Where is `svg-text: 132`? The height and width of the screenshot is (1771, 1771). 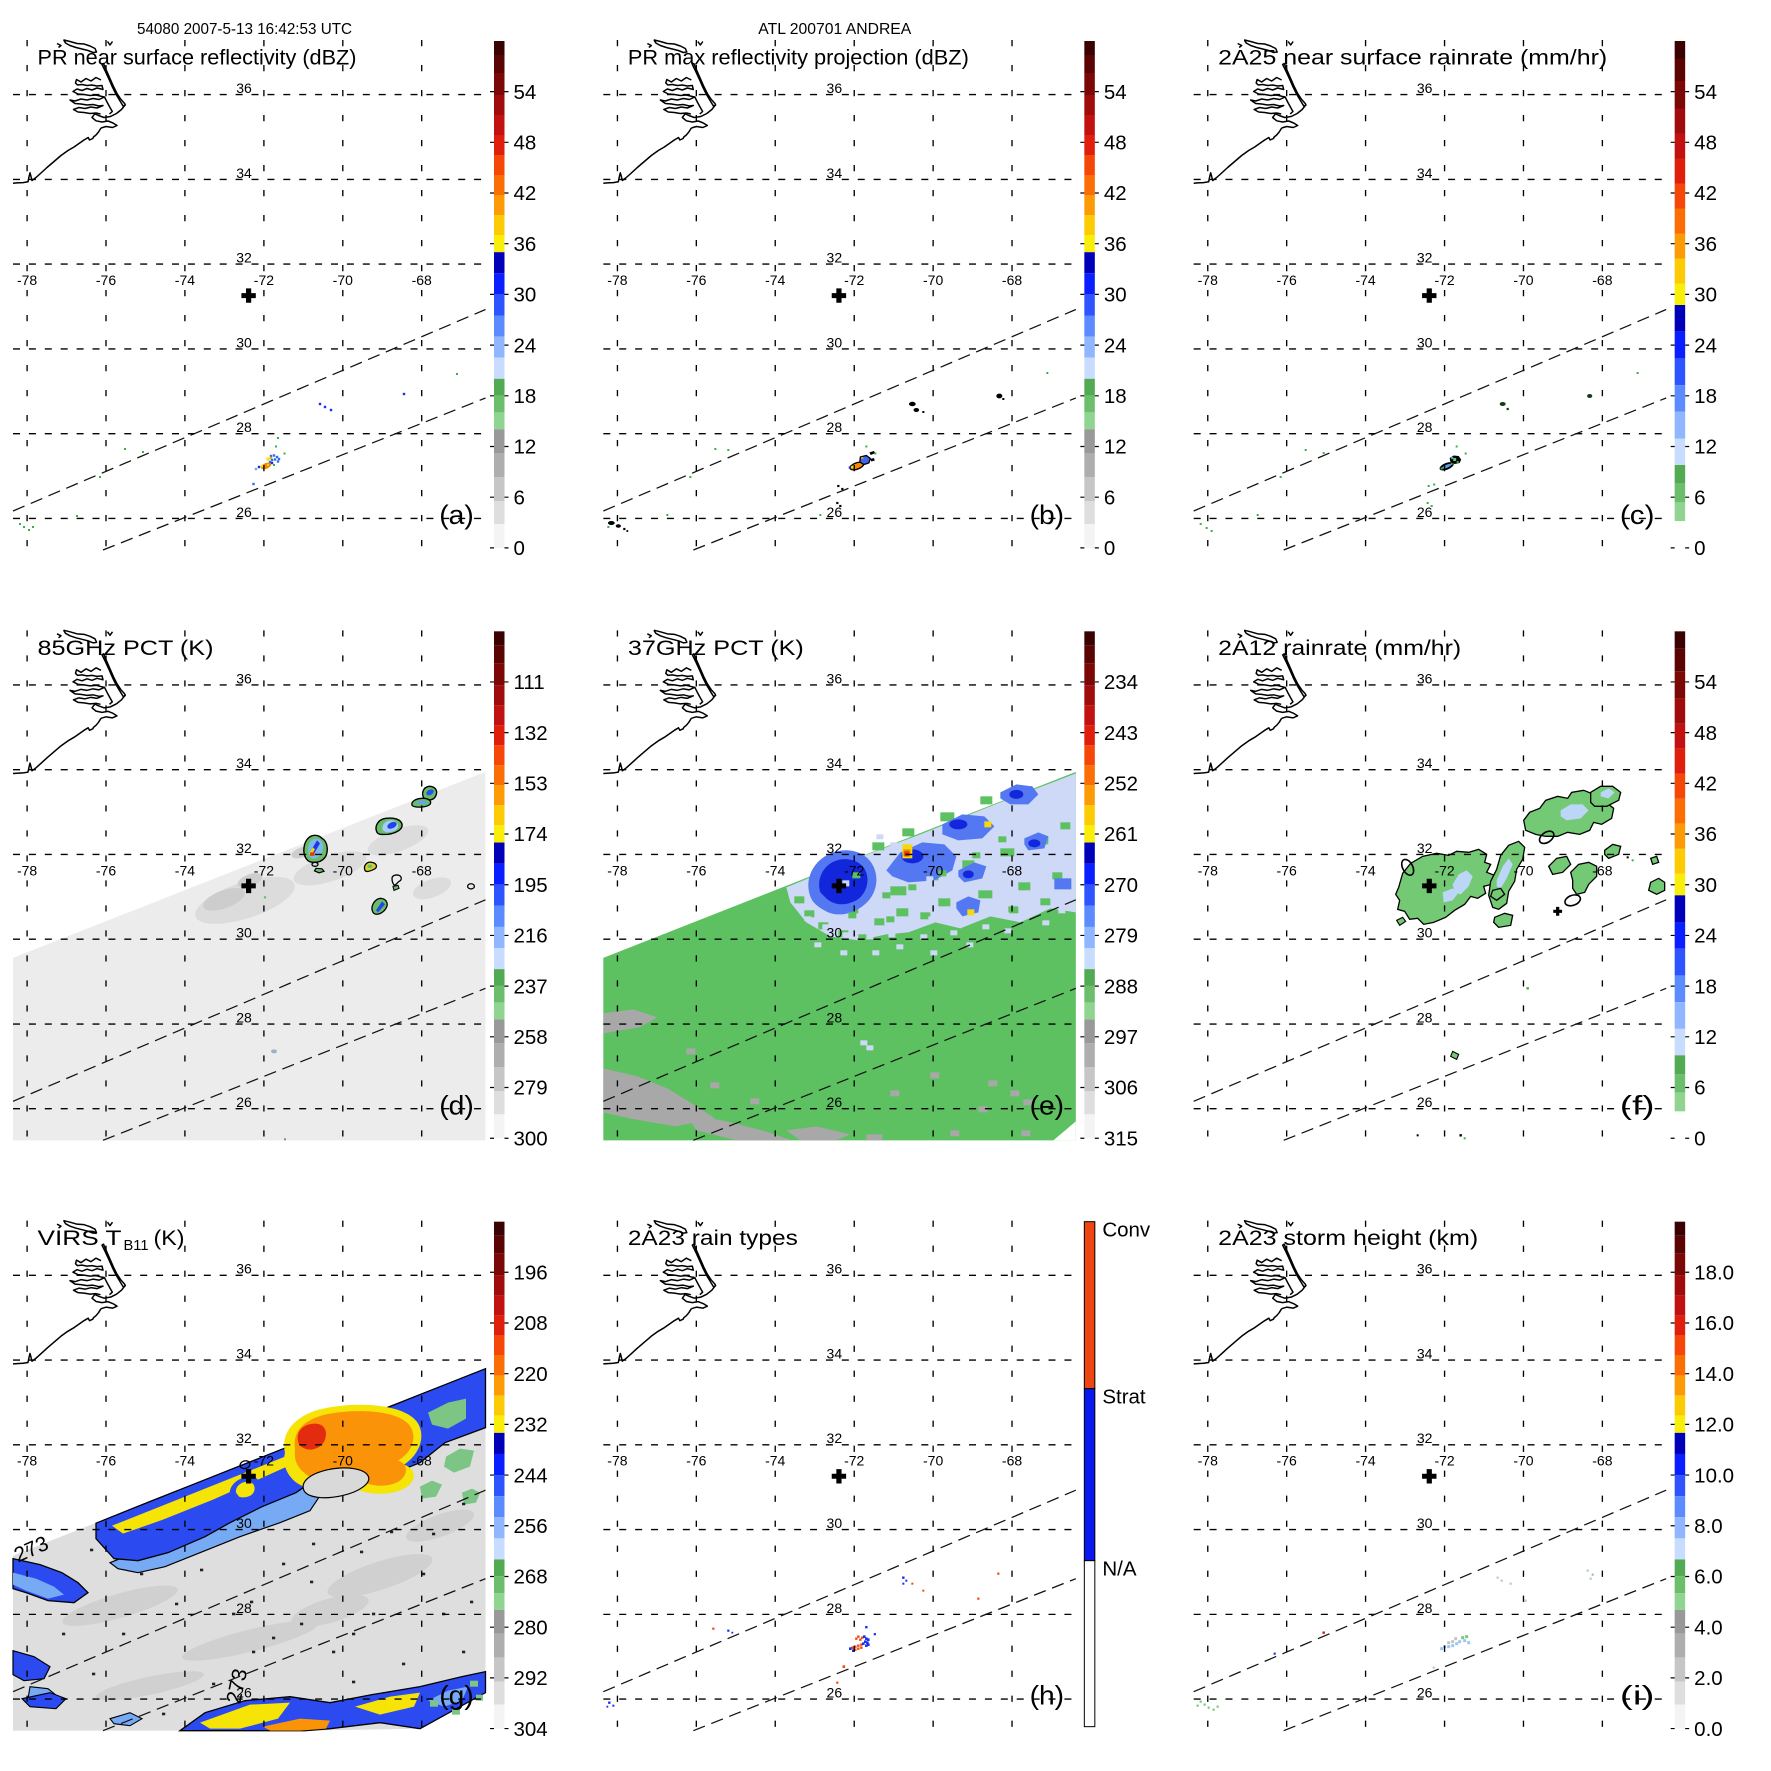 svg-text: 132 is located at coordinates (531, 733).